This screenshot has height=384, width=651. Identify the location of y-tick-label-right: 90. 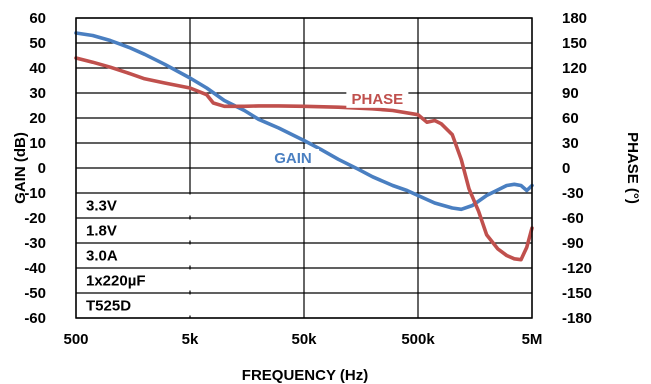
(570, 93).